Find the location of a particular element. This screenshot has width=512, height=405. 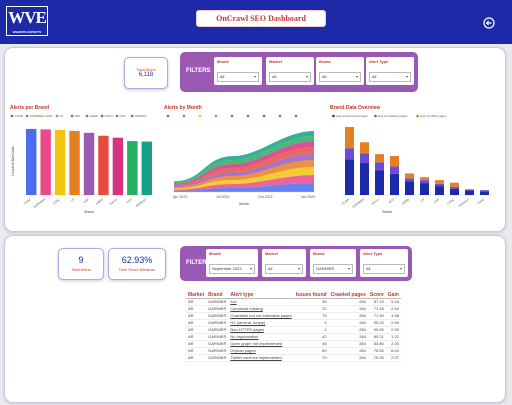

bar-lp-s1 is located at coordinates (424, 182).